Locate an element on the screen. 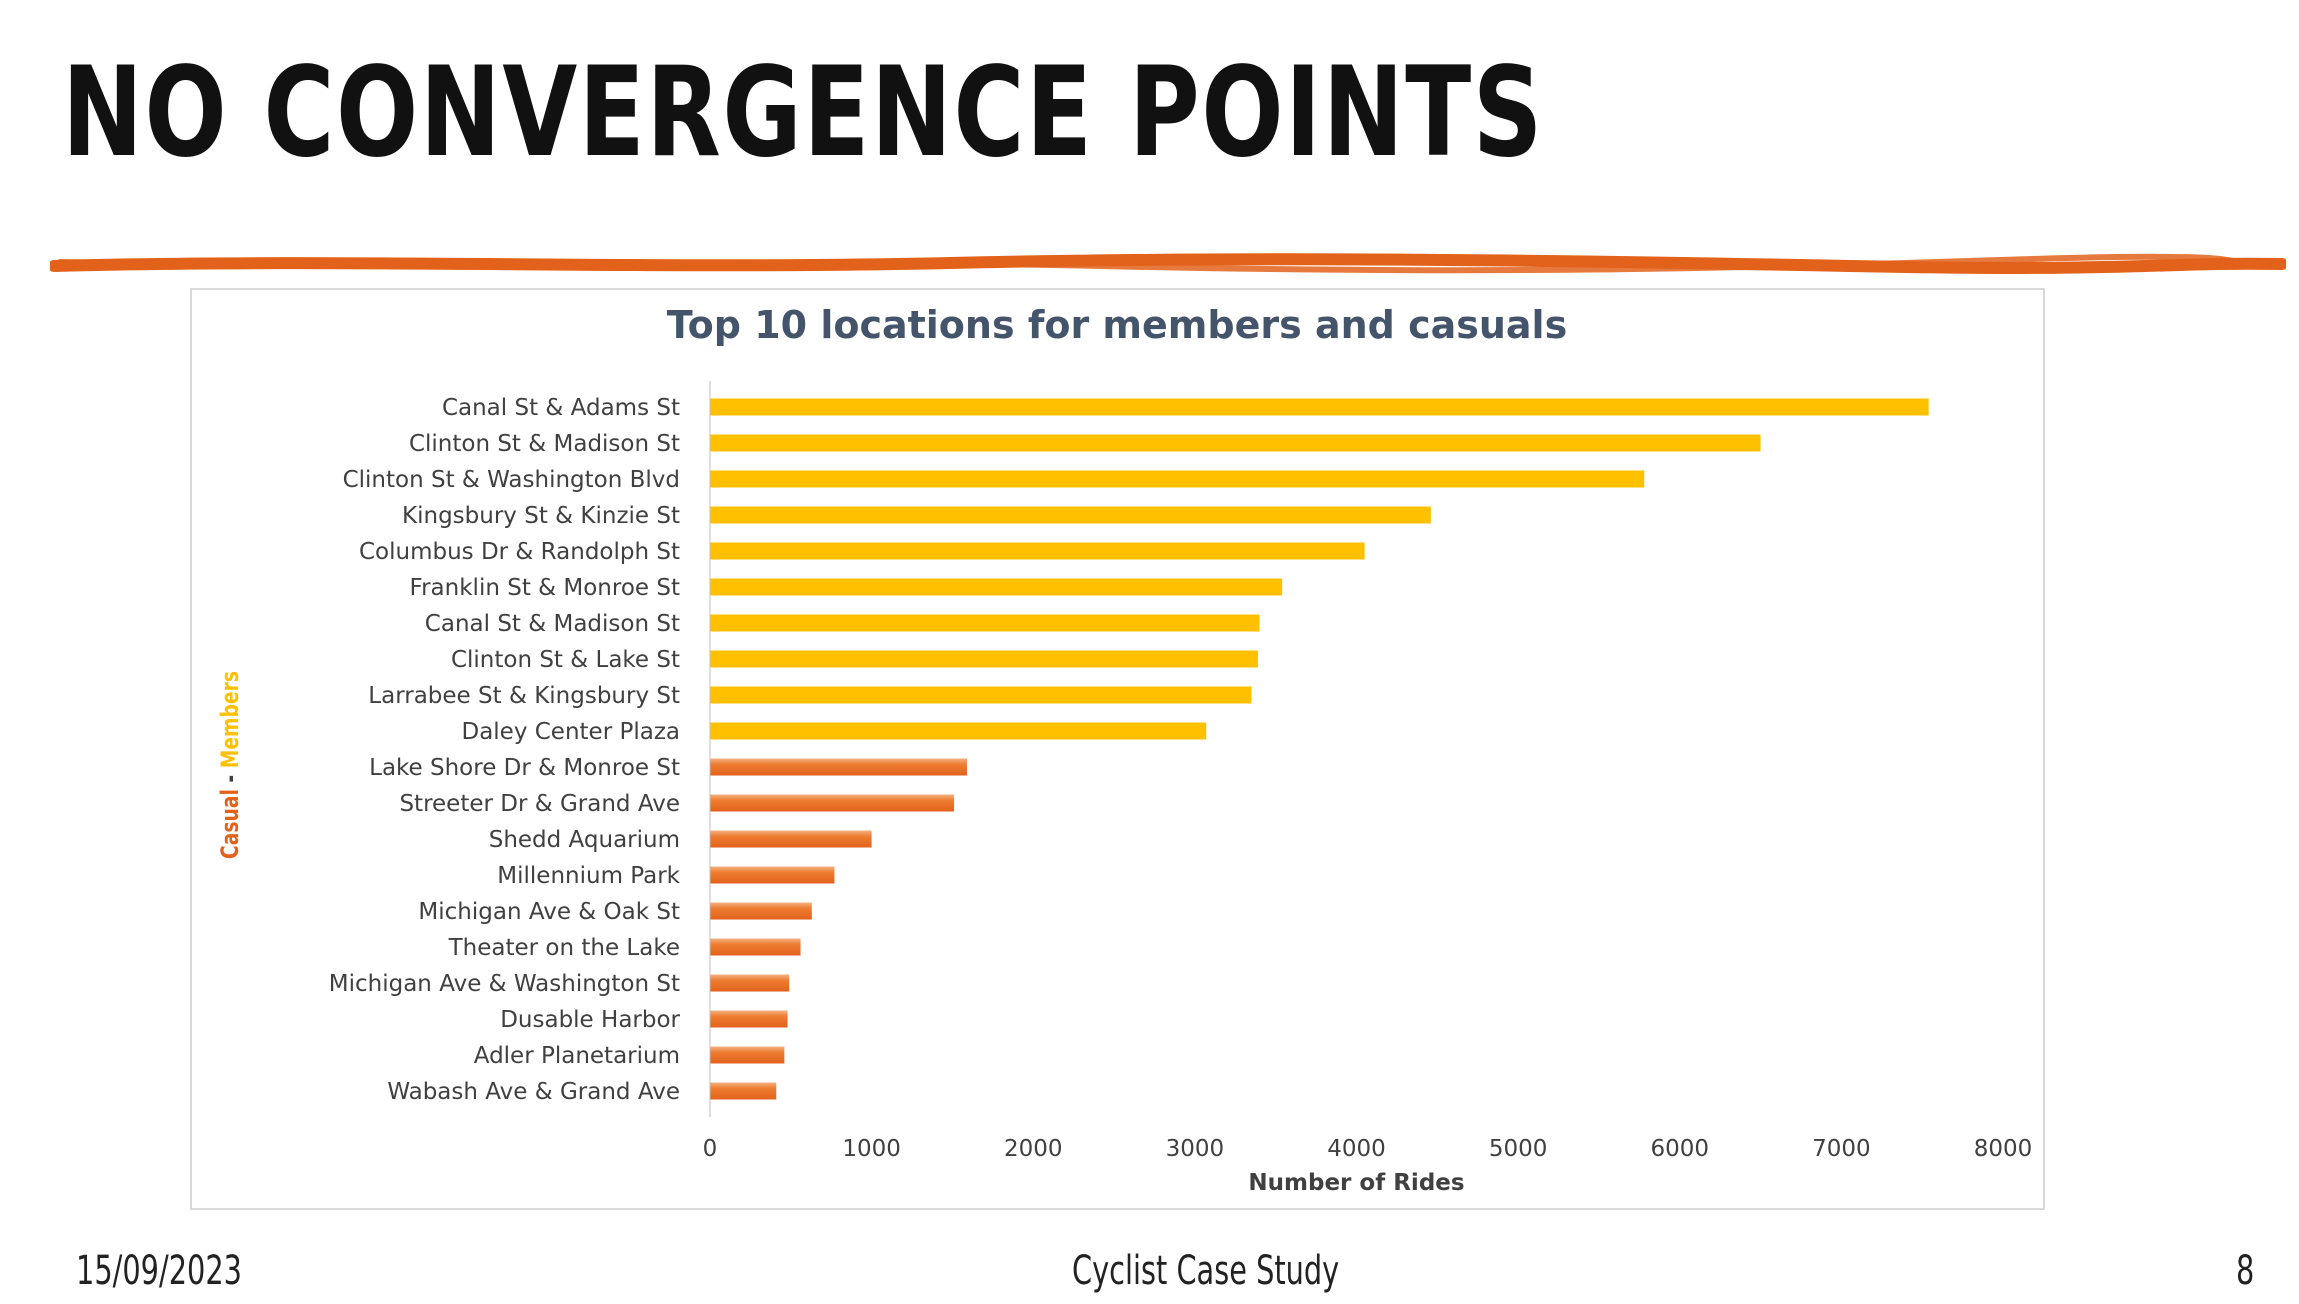 The height and width of the screenshot is (1304, 2299). footer-title: Cyclist Case Study is located at coordinates (1206, 1271).